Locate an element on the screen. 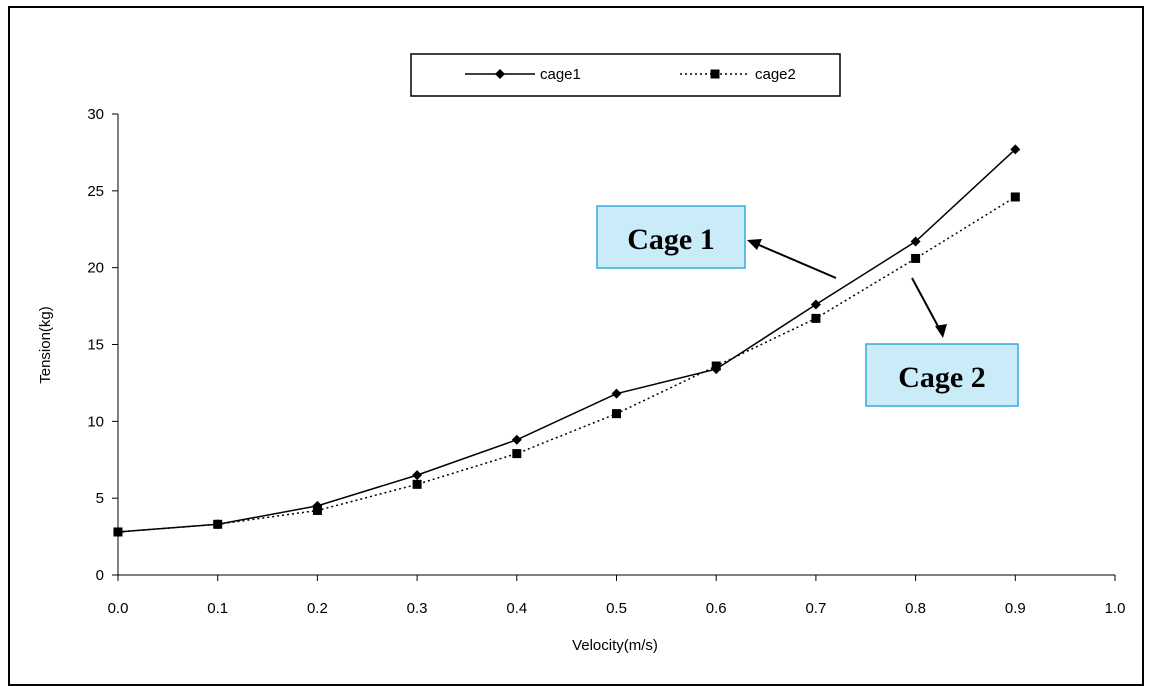  y-tick-label: 15 is located at coordinates (95, 345).